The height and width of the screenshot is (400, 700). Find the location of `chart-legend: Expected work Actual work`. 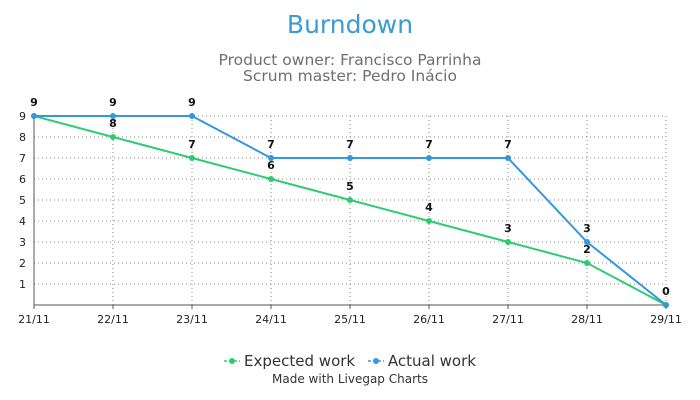

chart-legend: Expected work Actual work is located at coordinates (350, 361).